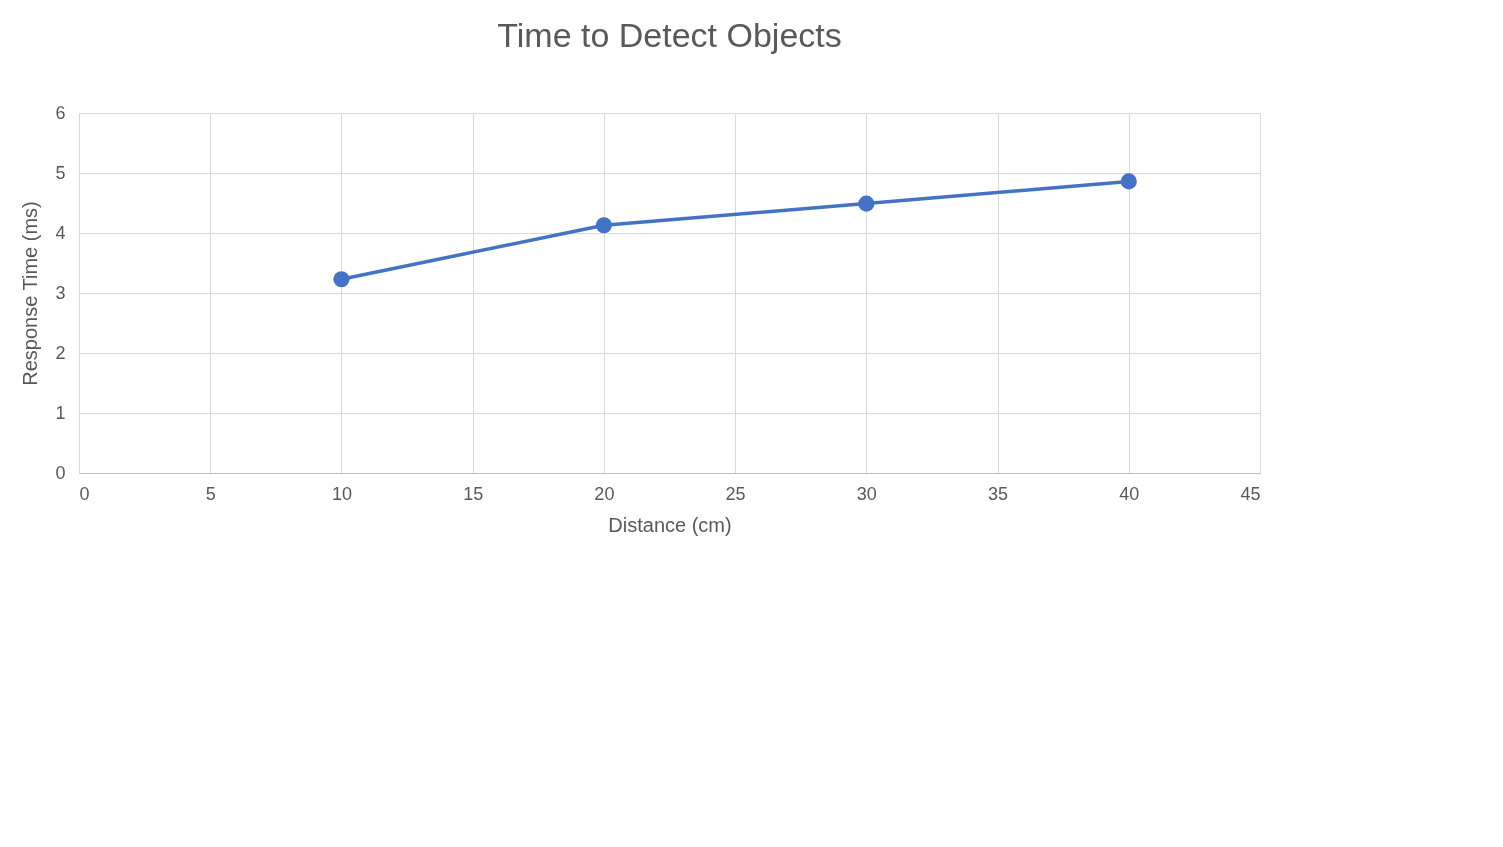  Describe the element at coordinates (30, 293) in the screenshot. I see `y-axis-title: Response Time (ms)` at that location.